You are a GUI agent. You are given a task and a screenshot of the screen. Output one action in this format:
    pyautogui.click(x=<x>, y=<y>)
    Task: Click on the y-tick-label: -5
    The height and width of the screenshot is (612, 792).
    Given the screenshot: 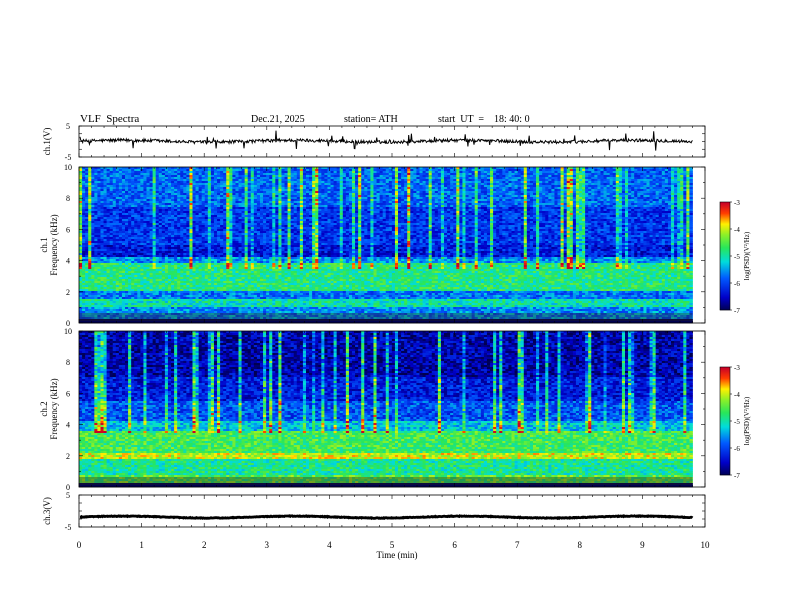 What is the action you would take?
    pyautogui.click(x=68, y=157)
    